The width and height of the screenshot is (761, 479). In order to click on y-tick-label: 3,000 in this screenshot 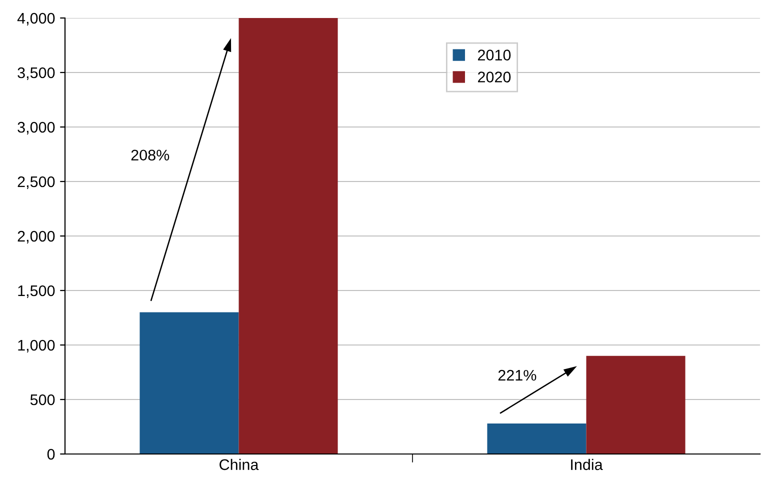, I will do `click(36, 128)`.